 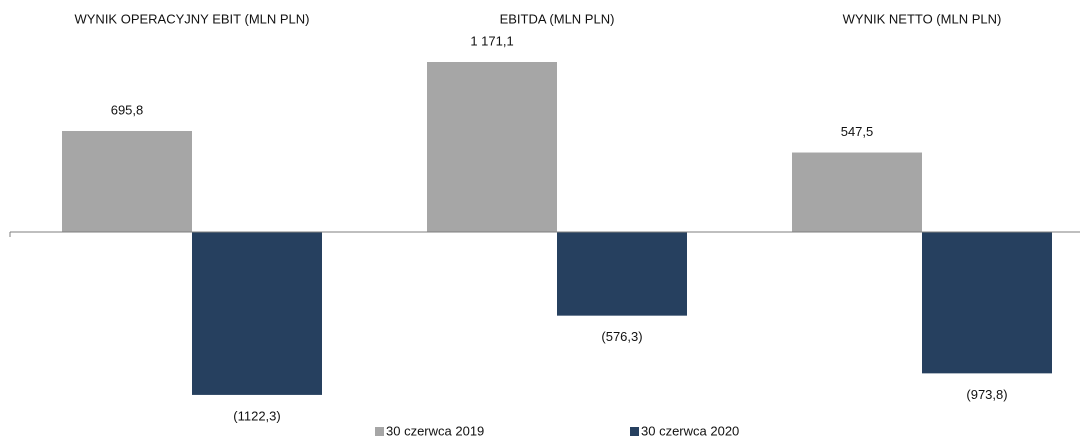 What do you see at coordinates (986, 394) in the screenshot?
I see `value-label: (973,8)` at bounding box center [986, 394].